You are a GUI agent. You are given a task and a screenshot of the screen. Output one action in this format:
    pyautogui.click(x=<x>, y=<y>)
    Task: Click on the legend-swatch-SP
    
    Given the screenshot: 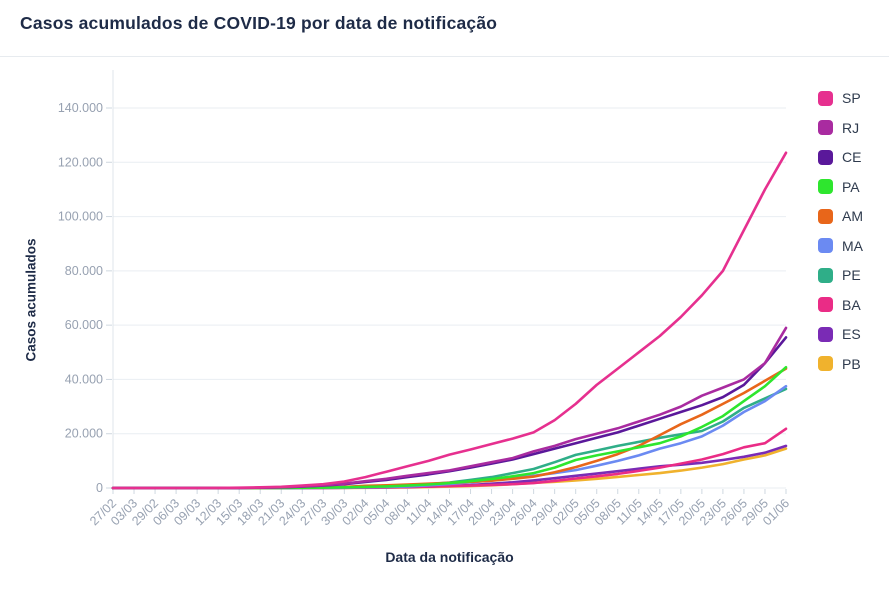 What is the action you would take?
    pyautogui.click(x=825, y=98)
    